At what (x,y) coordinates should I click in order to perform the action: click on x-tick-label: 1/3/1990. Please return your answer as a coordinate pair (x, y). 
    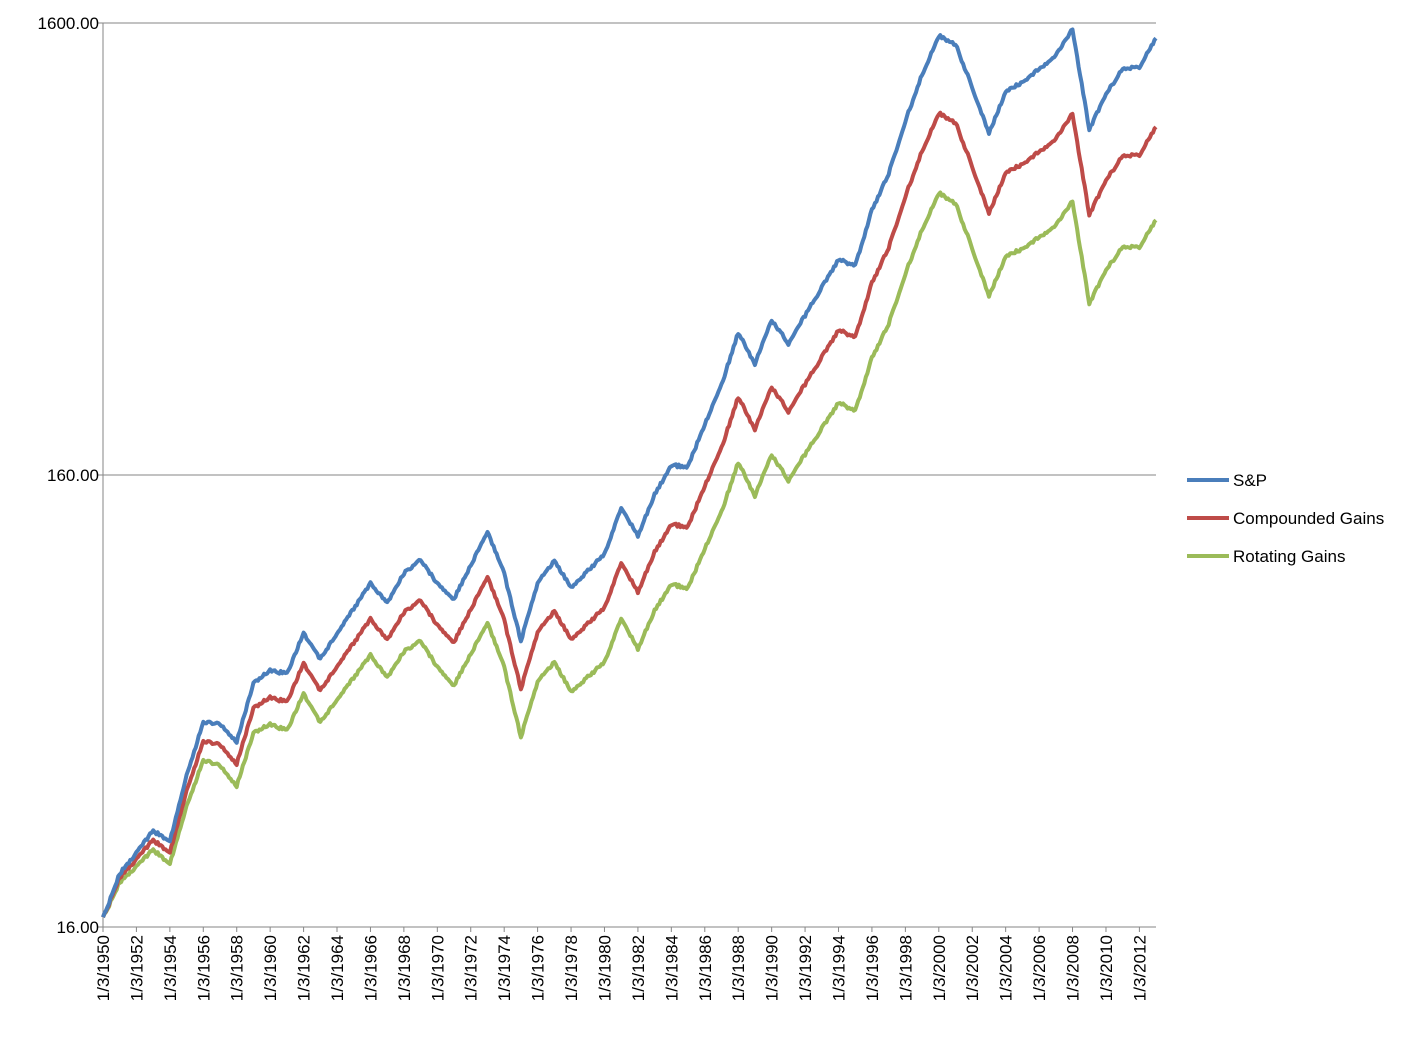
    Looking at the image, I should click on (772, 968).